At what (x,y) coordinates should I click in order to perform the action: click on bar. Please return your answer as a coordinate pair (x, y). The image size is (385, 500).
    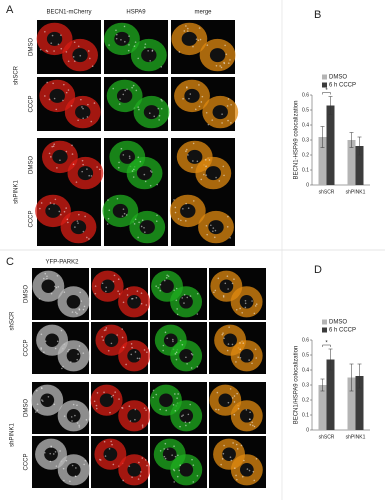
    Looking at the image, I should click on (330, 394).